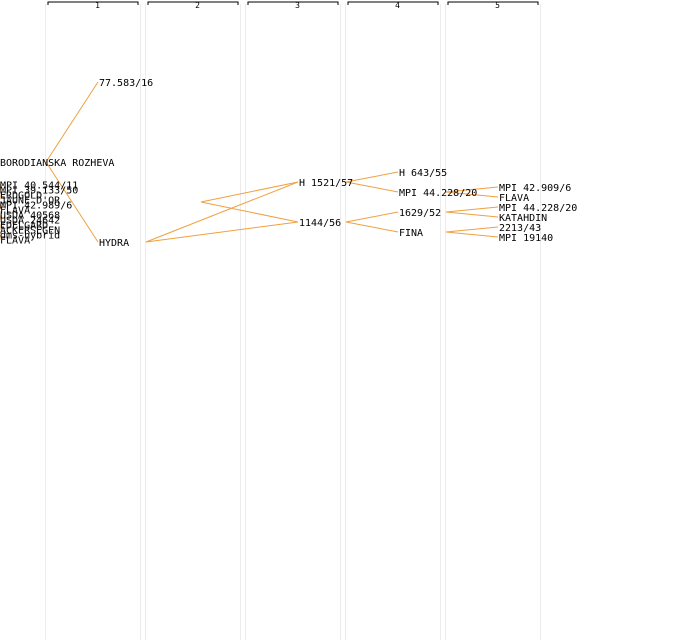 Image resolution: width=700 pixels, height=640 pixels. I want to click on pedigree-node-label: EDELGARD, so click(24, 226).